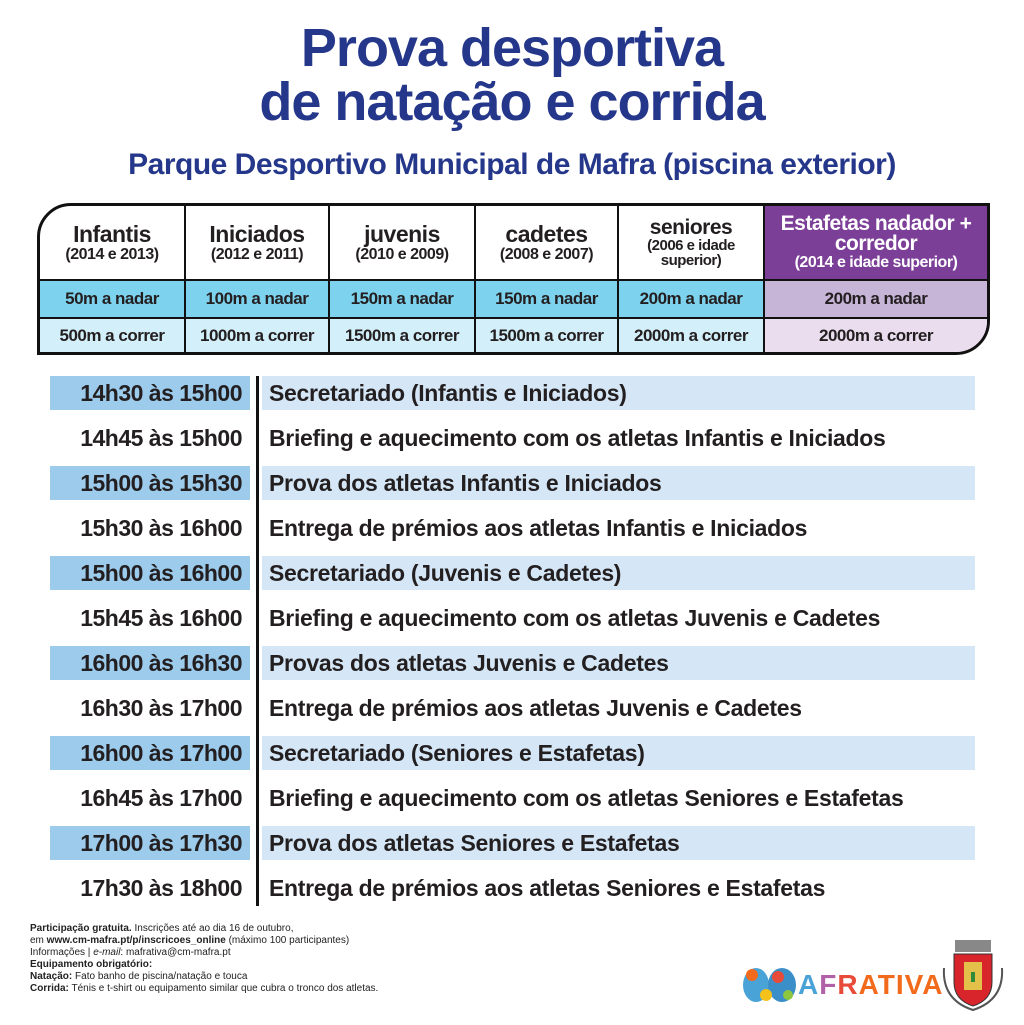 The height and width of the screenshot is (1025, 1024). What do you see at coordinates (175, 952) in the screenshot?
I see `email-text: : mafrativa@cm-mafra.pt` at bounding box center [175, 952].